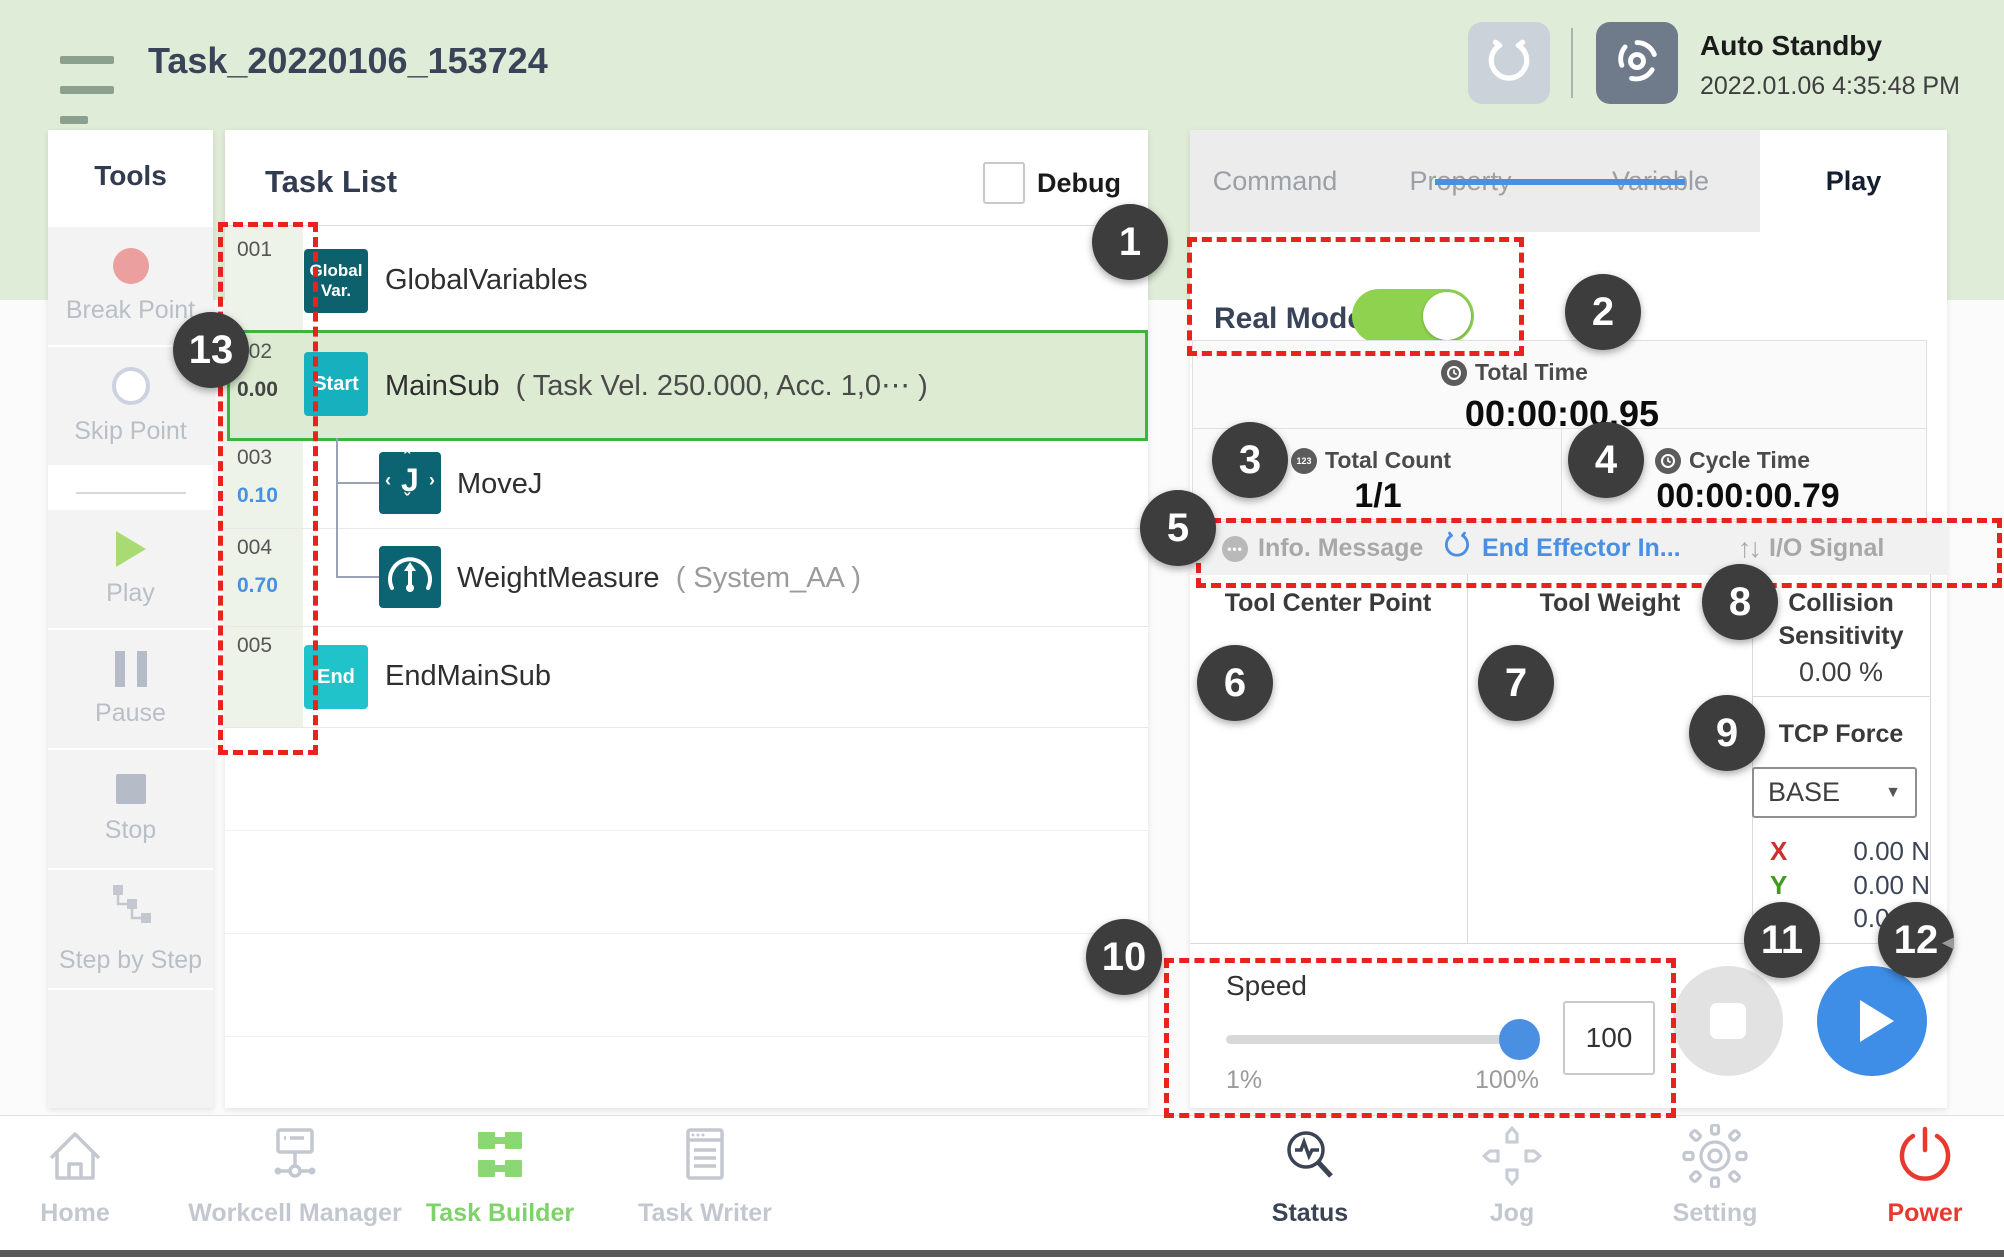  I want to click on real-mode-toggle, so click(1413, 316).